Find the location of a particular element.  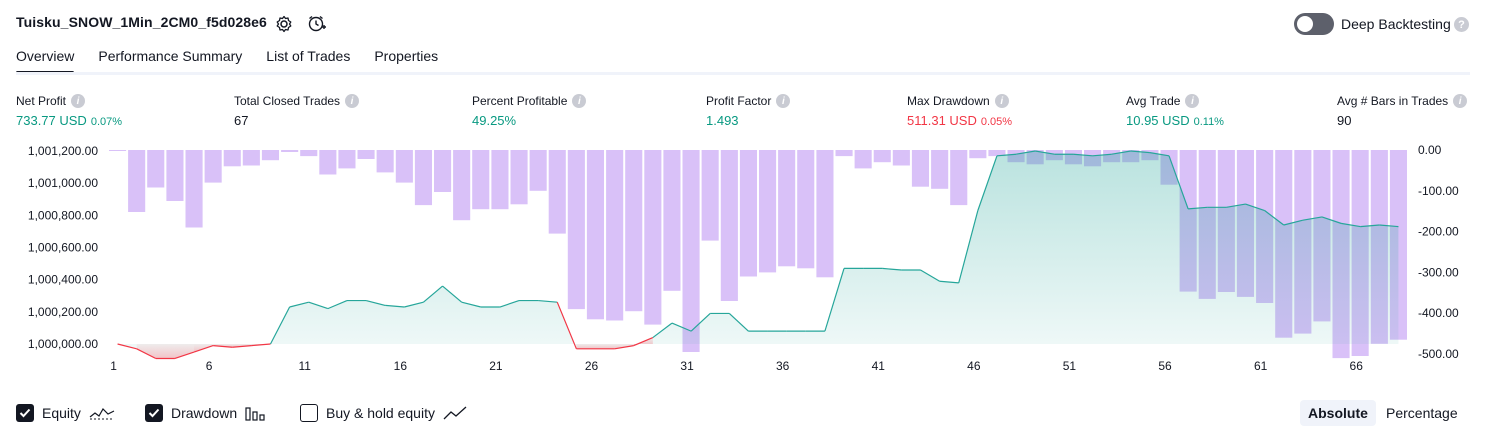

equity-tick-label: 1,000,400.00 is located at coordinates (63, 280).